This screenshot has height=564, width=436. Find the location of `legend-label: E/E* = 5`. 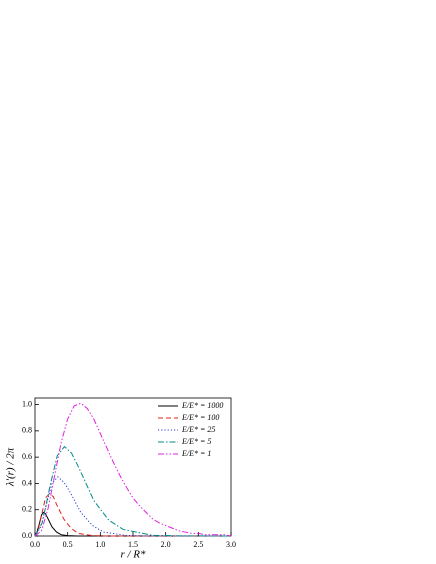

legend-label: E/E* = 5 is located at coordinates (196, 441).